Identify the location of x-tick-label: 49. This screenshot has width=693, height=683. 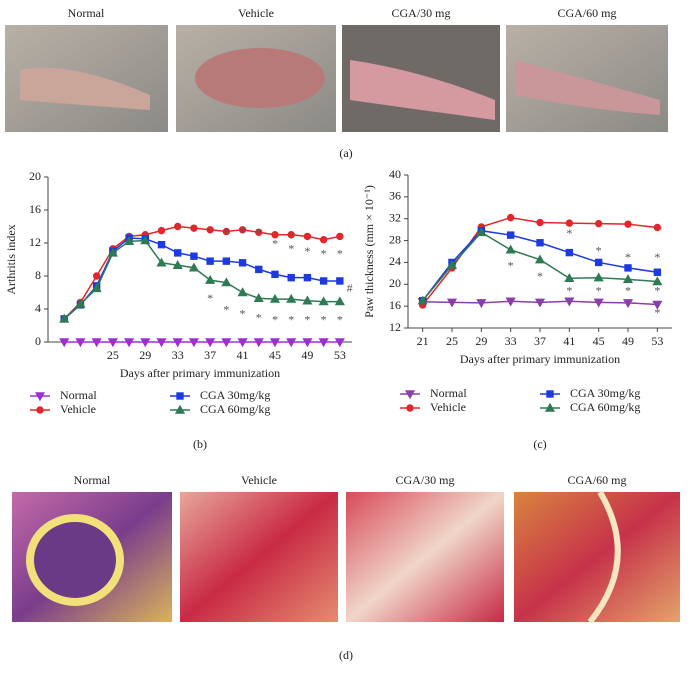
(307, 355).